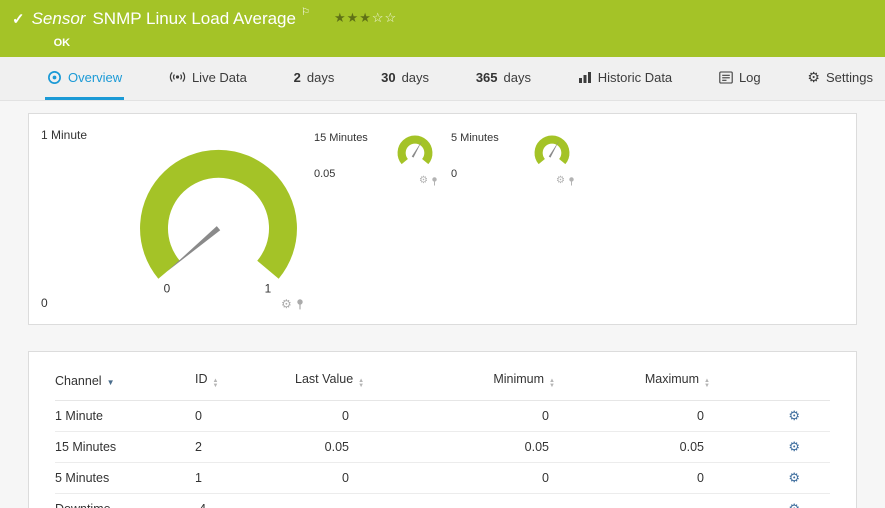 This screenshot has height=508, width=885. I want to click on stars-filled: ★★★, so click(352, 17).